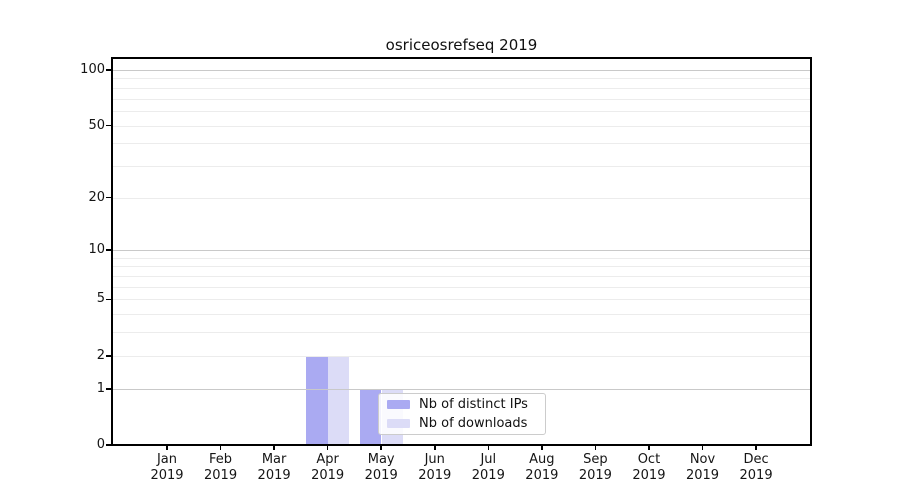 The width and height of the screenshot is (900, 500). Describe the element at coordinates (92, 69) in the screenshot. I see `y-tick-label: 100` at that location.